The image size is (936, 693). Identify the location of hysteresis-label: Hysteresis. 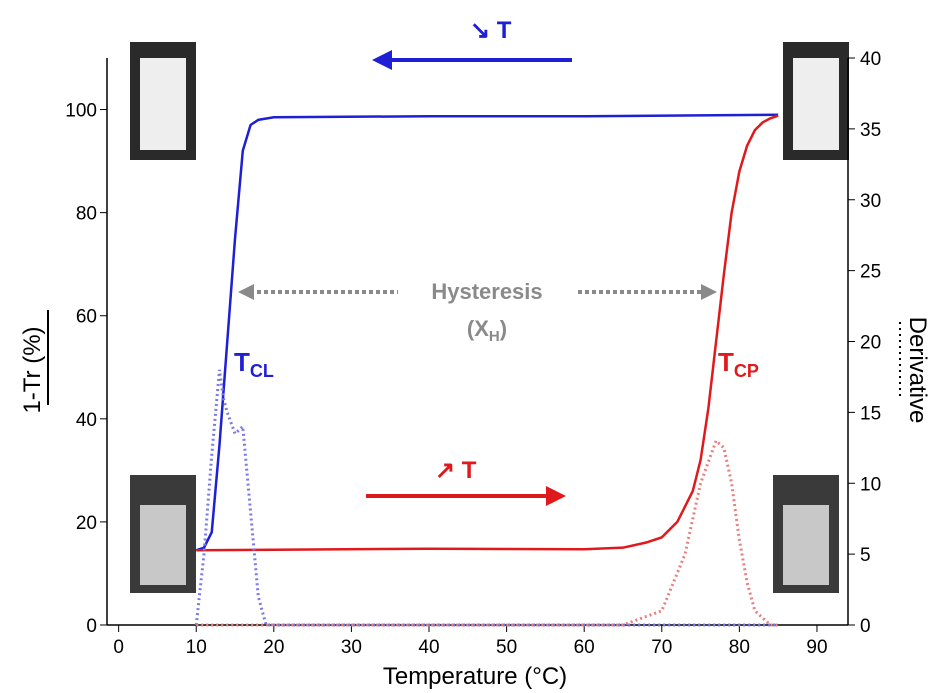
(486, 291).